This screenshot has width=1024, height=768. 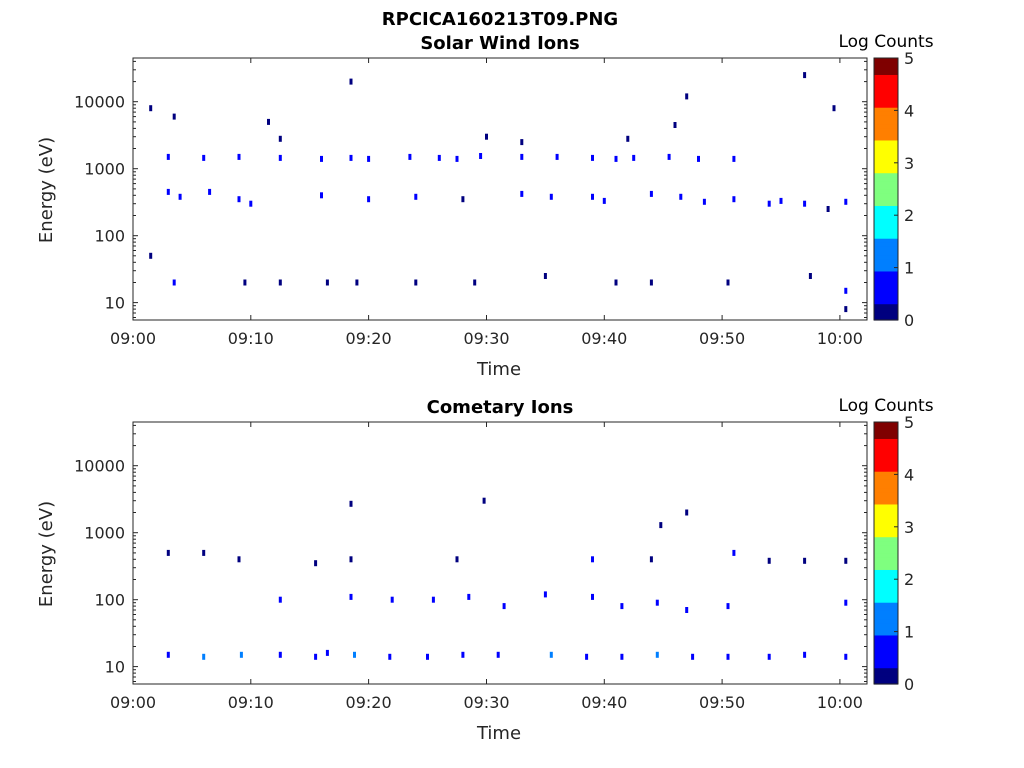 What do you see at coordinates (604, 702) in the screenshot?
I see `x-tick-label: 09:40` at bounding box center [604, 702].